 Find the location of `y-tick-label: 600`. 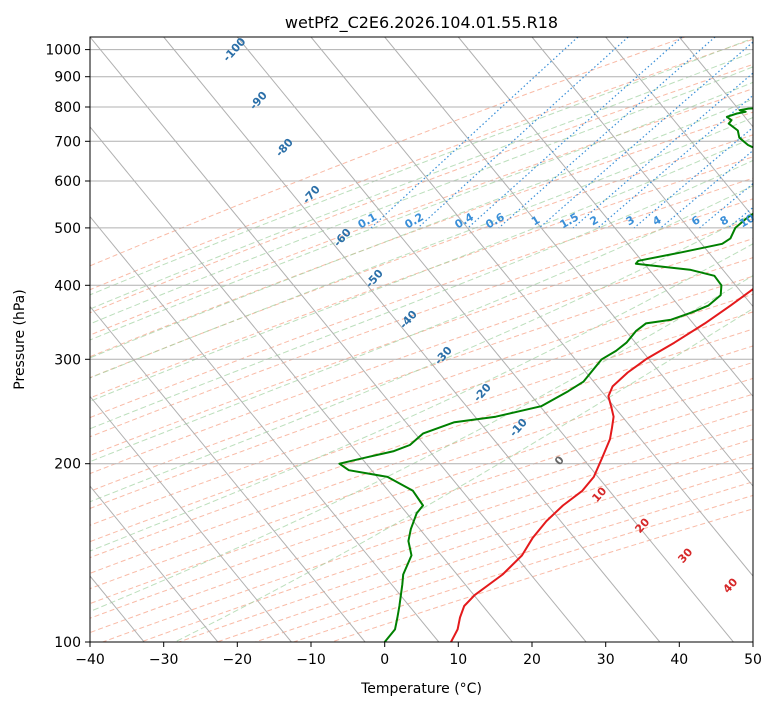

y-tick-label: 600 is located at coordinates (67, 182).